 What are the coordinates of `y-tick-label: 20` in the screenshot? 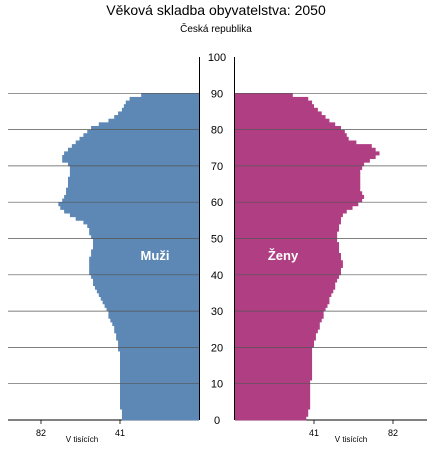 It's located at (217, 348).